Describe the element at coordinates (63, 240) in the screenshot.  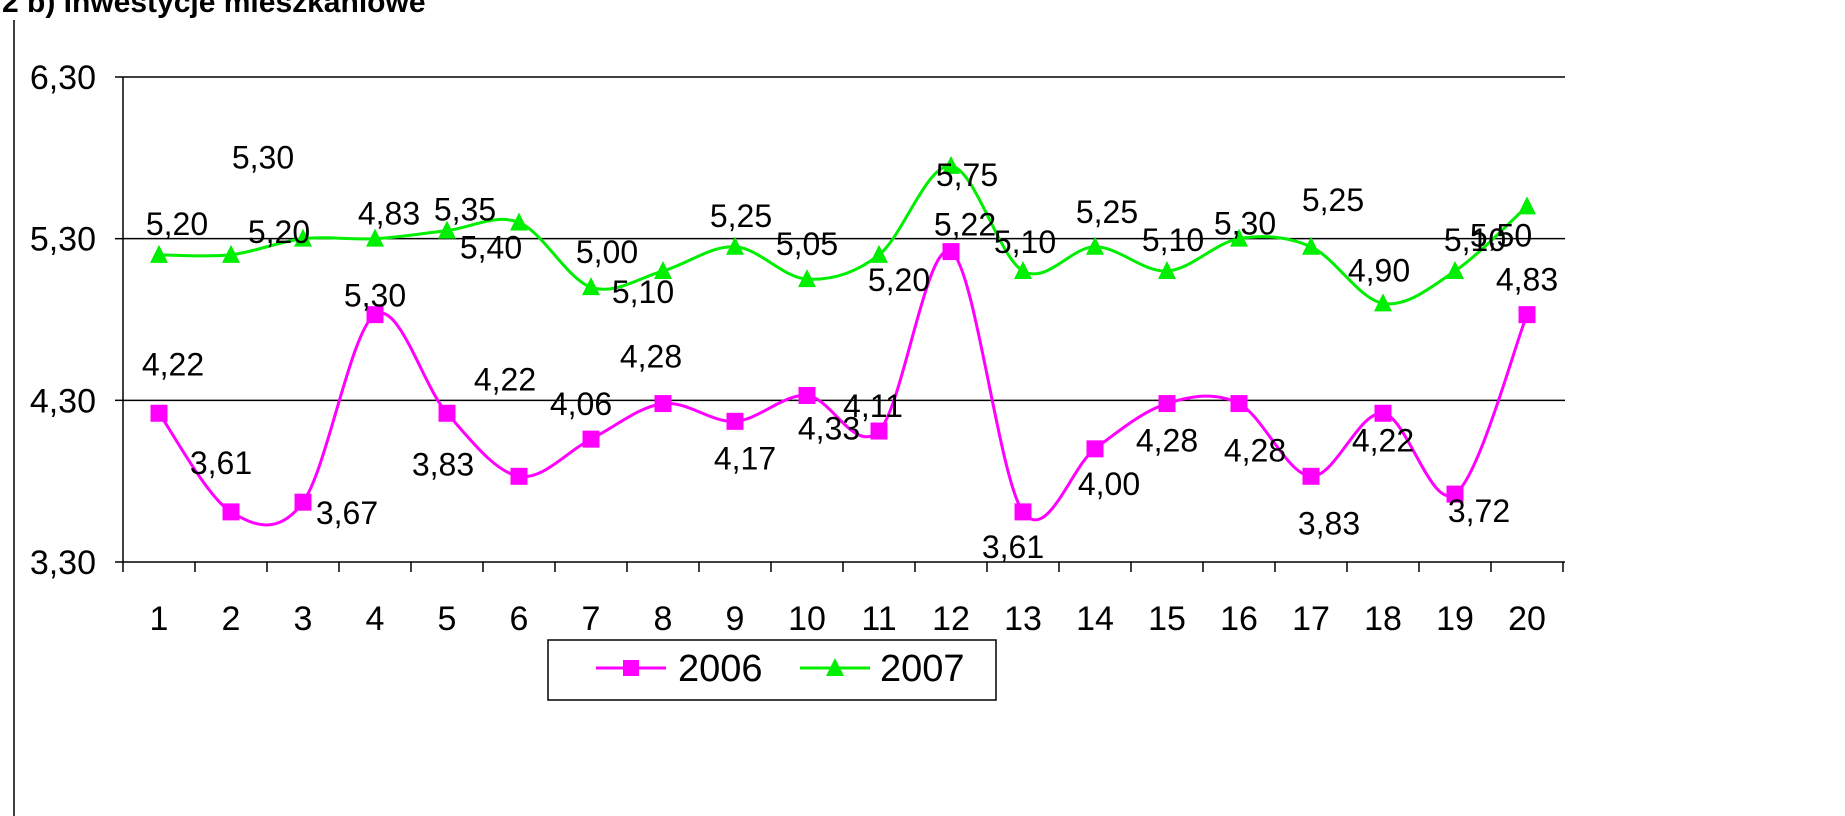
I see `y-tick-label: 5,30` at that location.